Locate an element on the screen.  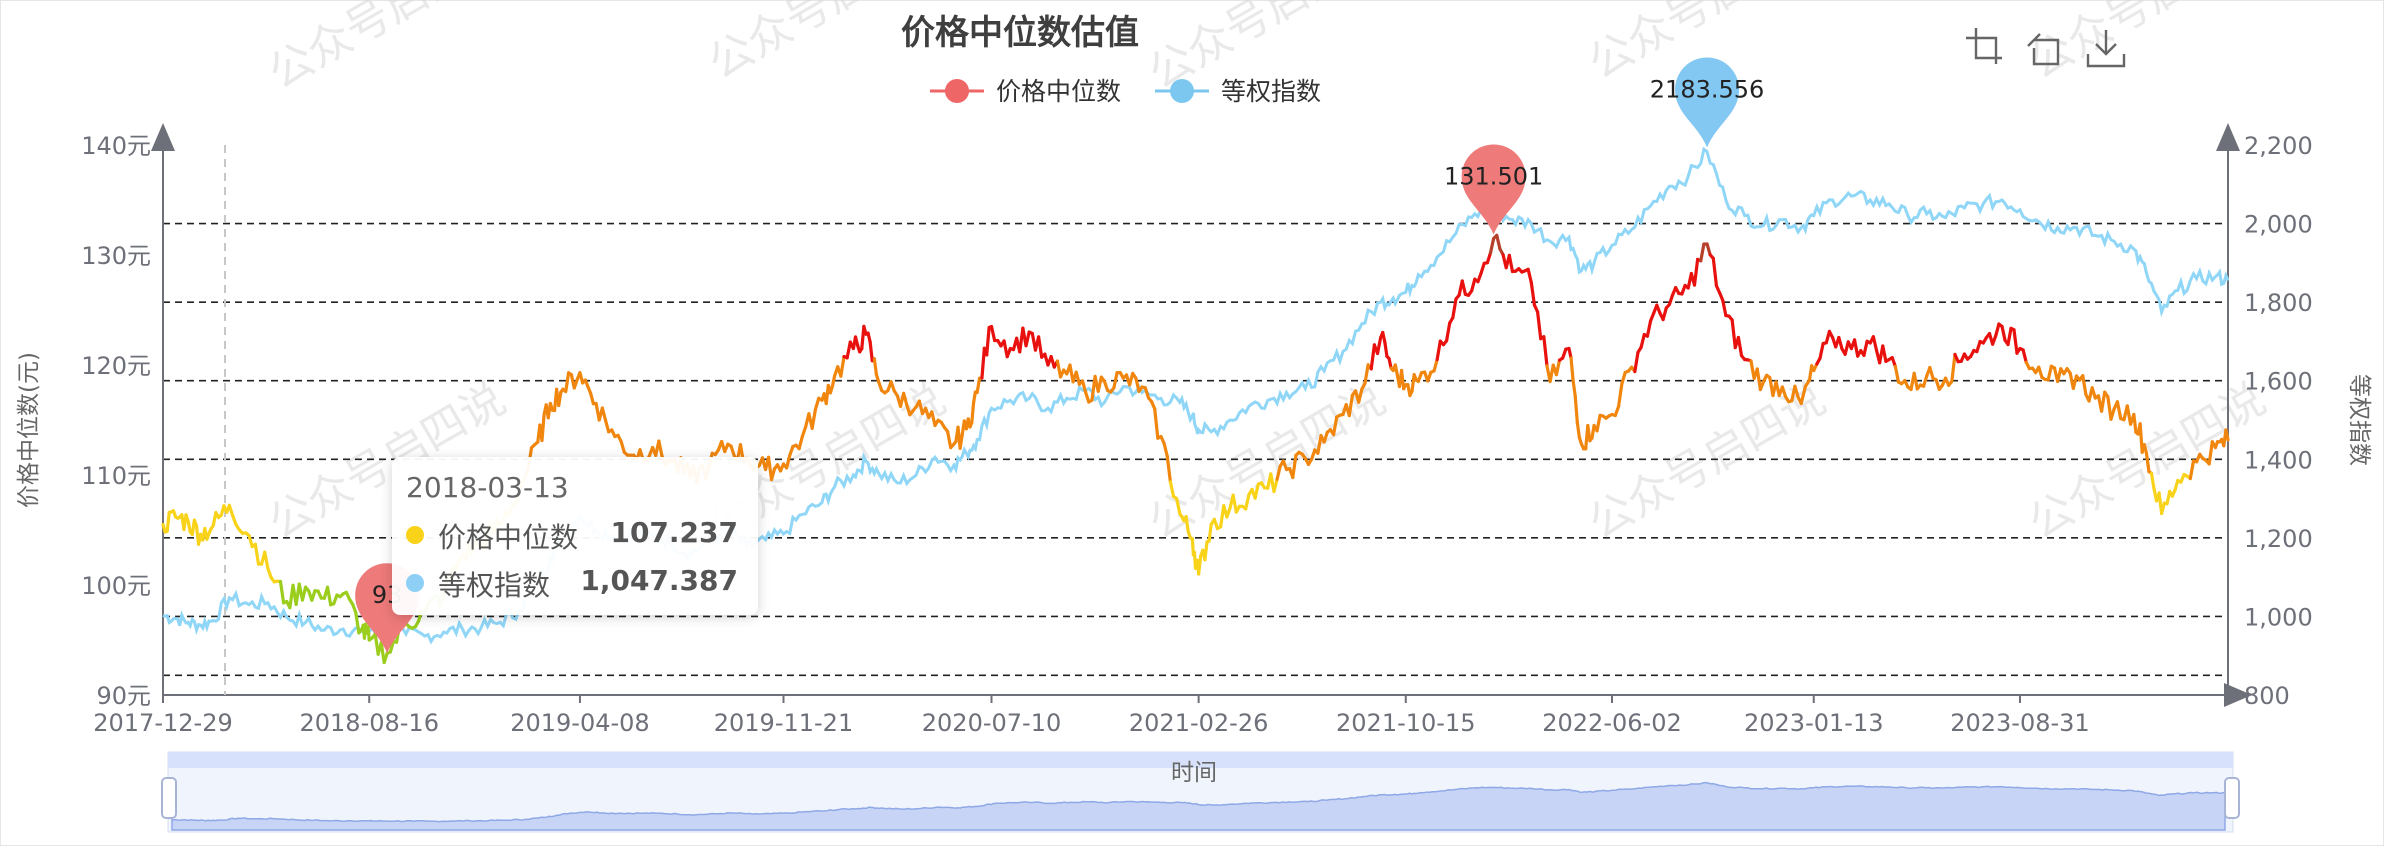
legend: 价格中位数 等权指数 is located at coordinates (1125, 91).